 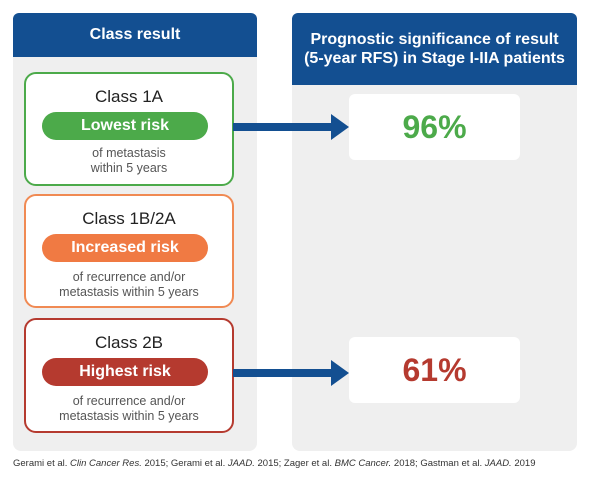 What do you see at coordinates (129, 218) in the screenshot?
I see `class-1b-2a-title: Class 1B/2A` at bounding box center [129, 218].